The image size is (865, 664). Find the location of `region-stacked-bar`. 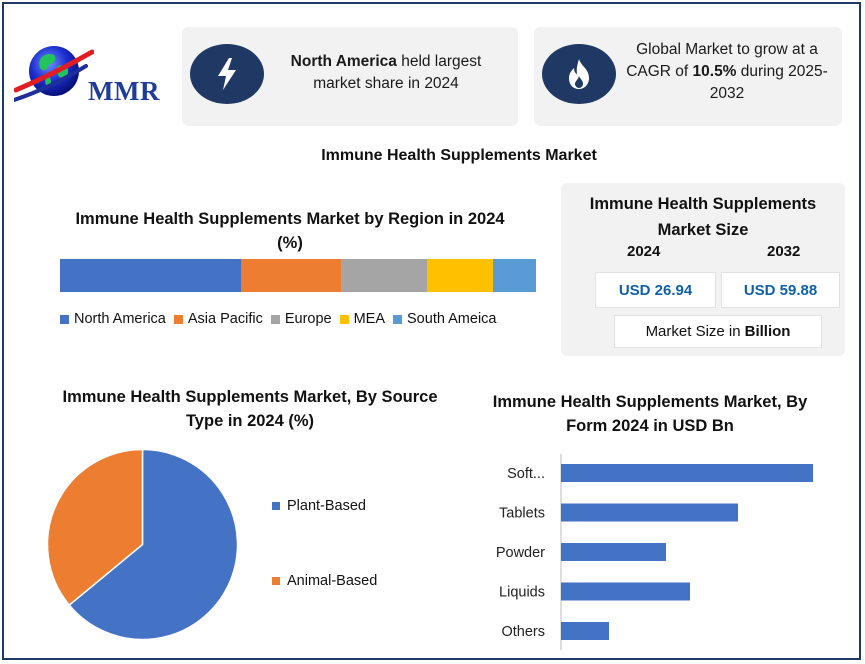

region-stacked-bar is located at coordinates (298, 275).